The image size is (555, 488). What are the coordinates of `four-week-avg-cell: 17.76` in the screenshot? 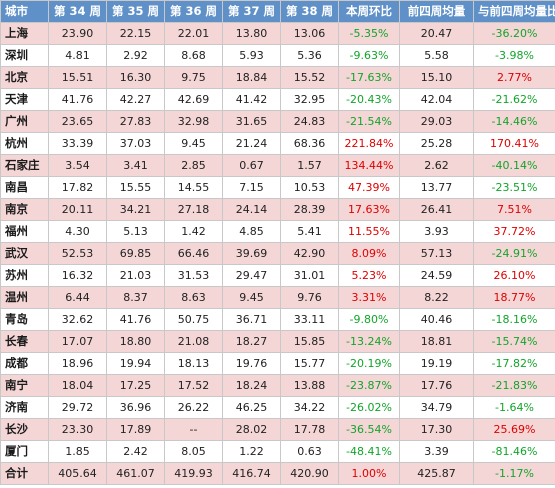 It's located at (436, 385).